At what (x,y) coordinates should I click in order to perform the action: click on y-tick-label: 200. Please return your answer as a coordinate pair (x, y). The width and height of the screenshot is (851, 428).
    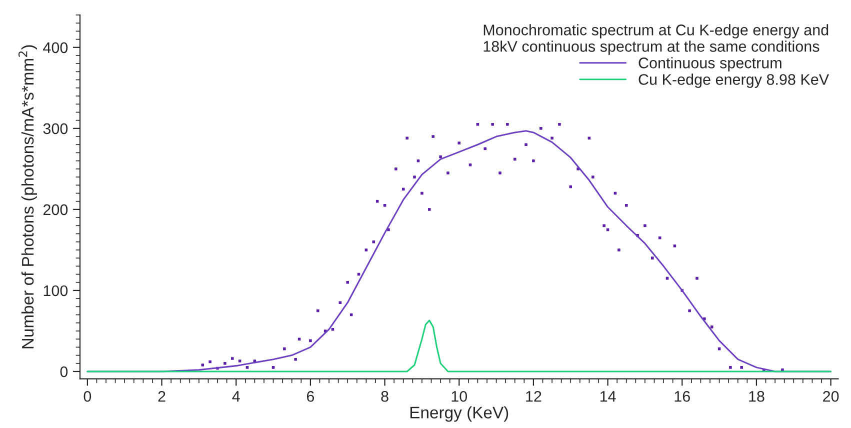
    Looking at the image, I should click on (55, 210).